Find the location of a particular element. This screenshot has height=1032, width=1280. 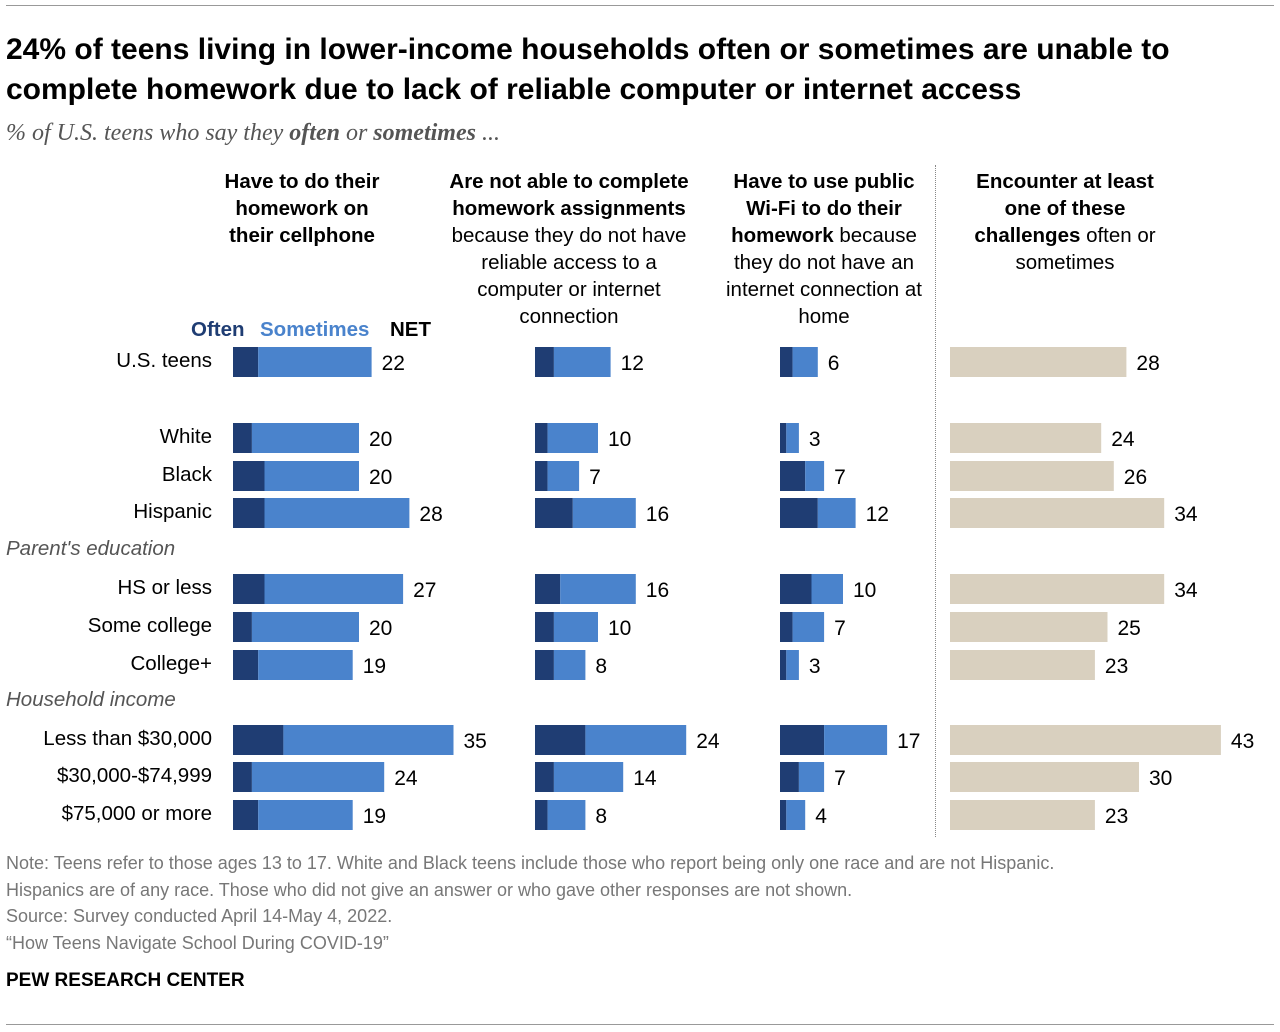

subtitle-text: % of U.S. teens who say they is located at coordinates (148, 133).